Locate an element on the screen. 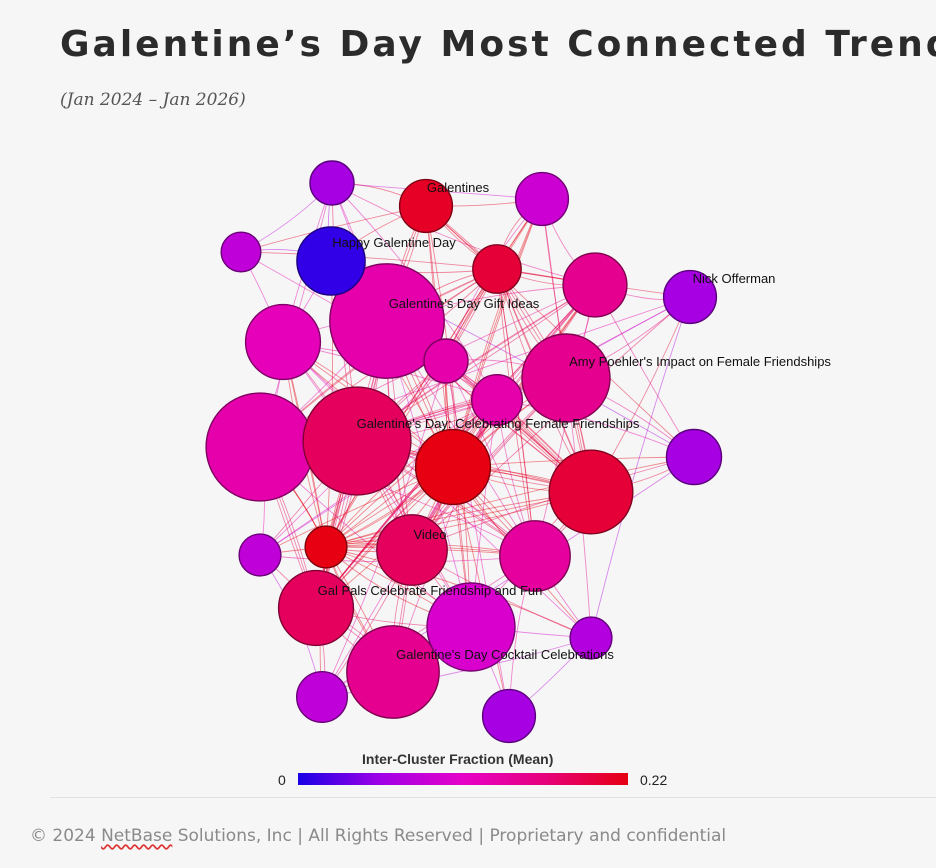 Image resolution: width=936 pixels, height=868 pixels. node-label-n23: Gal Pals Celebrate Friendship and Fun is located at coordinates (430, 590).